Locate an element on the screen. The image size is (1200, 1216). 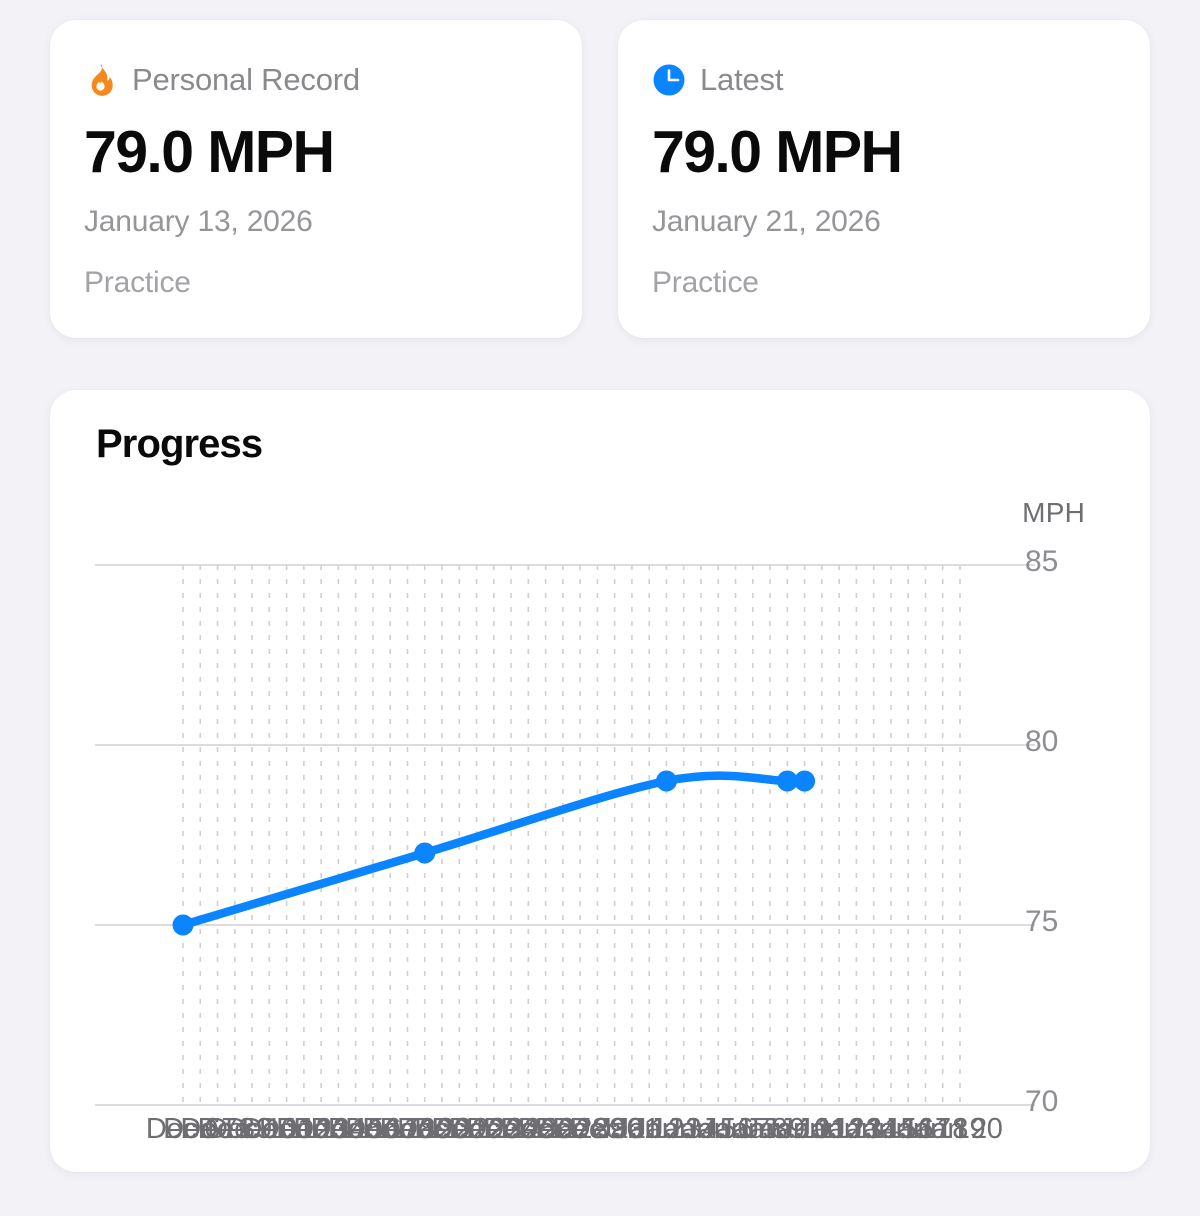
chart-y-tick-label: 85 is located at coordinates (1042, 561).